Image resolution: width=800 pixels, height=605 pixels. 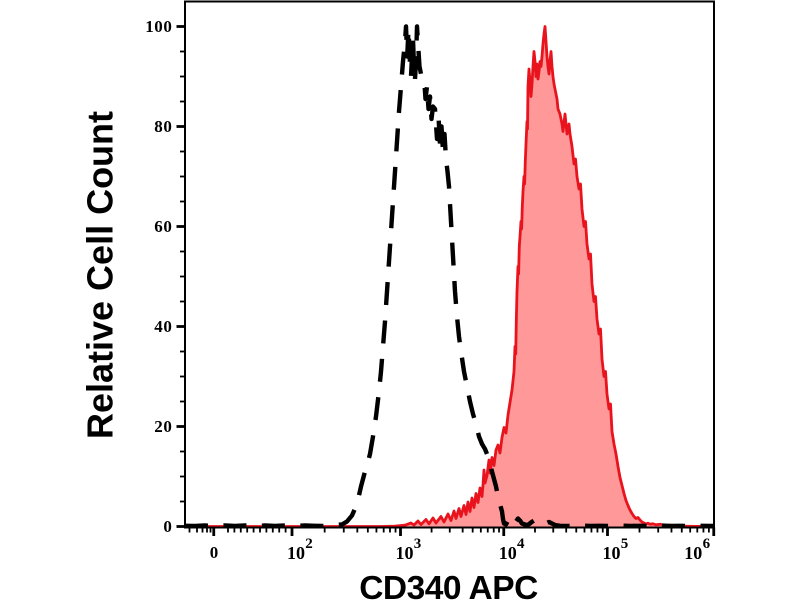 What do you see at coordinates (163, 226) in the screenshot?
I see `svg-text: 60` at bounding box center [163, 226].